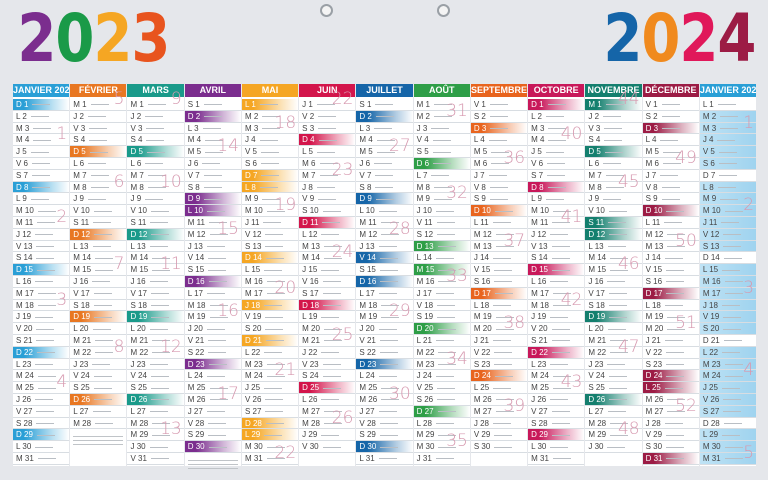 This screenshot has width=768, height=480. I want to click on day-cell: M 20 38, so click(499, 325).